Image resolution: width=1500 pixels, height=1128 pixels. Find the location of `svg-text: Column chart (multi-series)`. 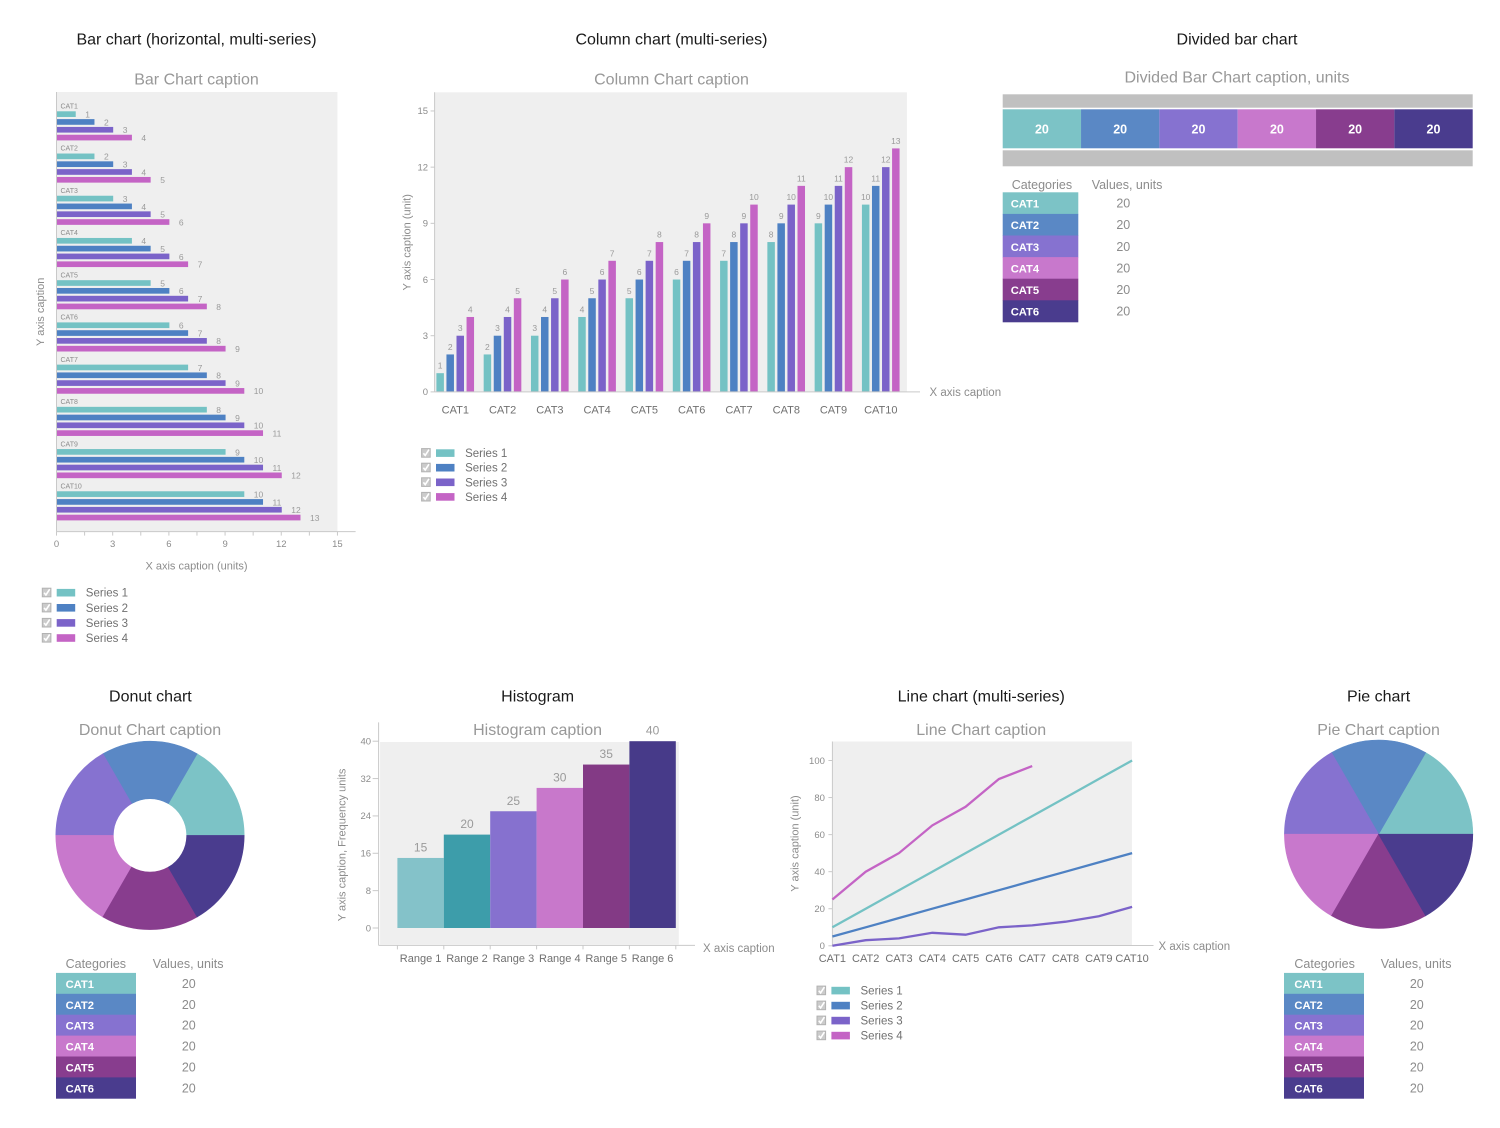

svg-text: Column chart (multi-series) is located at coordinates (671, 39).